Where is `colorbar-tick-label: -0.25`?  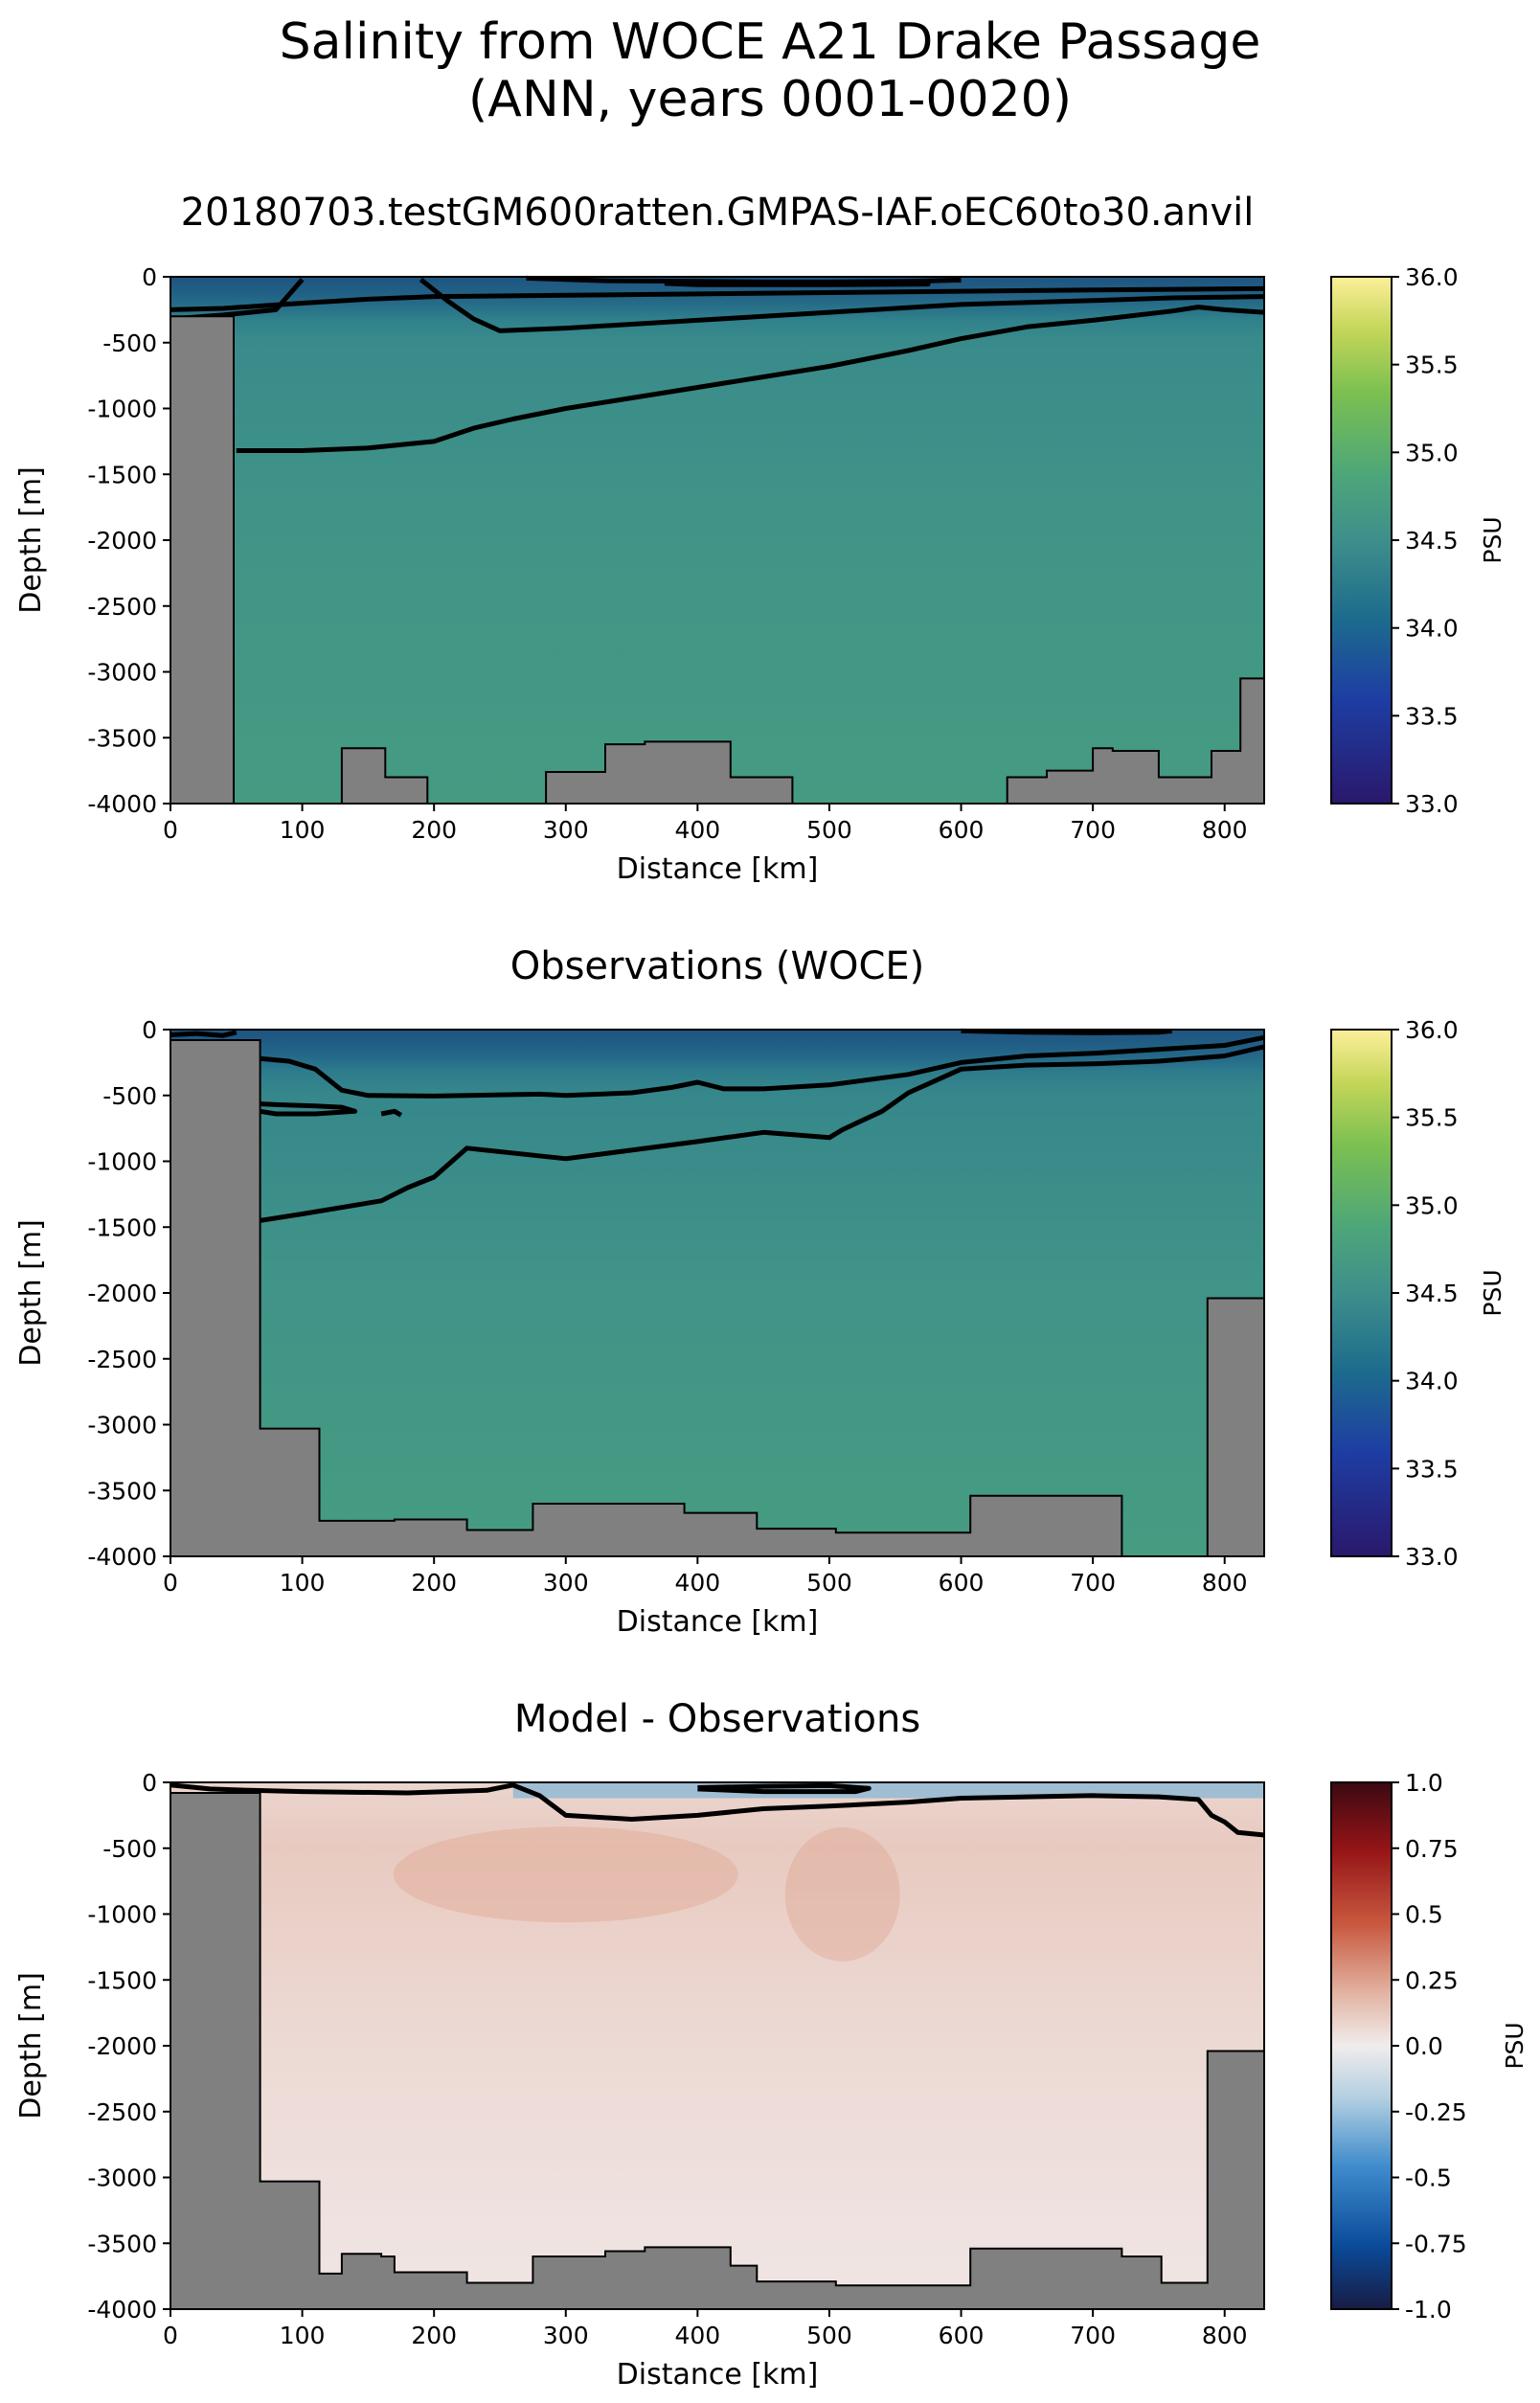
colorbar-tick-label: -0.25 is located at coordinates (1436, 2112).